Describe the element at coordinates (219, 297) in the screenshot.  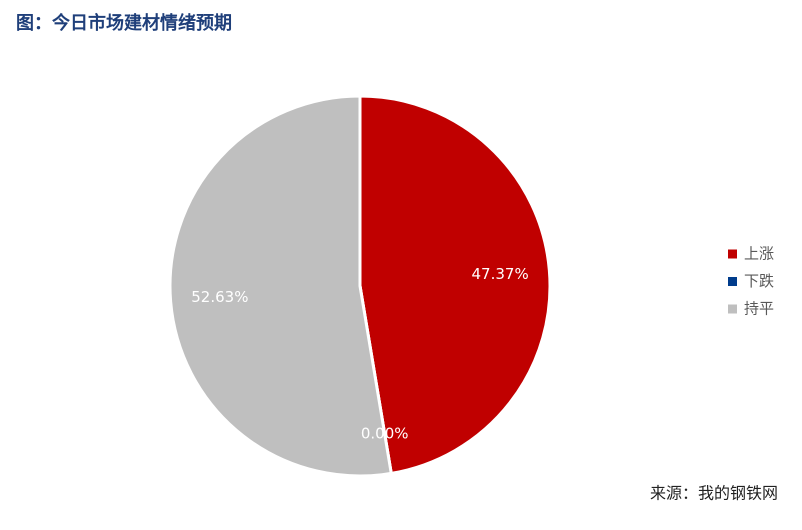
I see `data-label: 52.63%` at that location.